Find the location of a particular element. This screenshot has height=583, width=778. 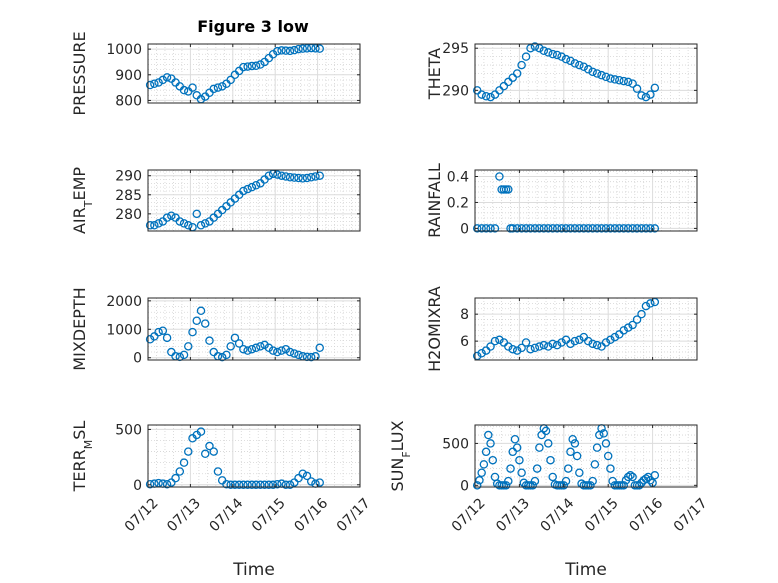

x-tick-label: 07/15 is located at coordinates (602, 515).